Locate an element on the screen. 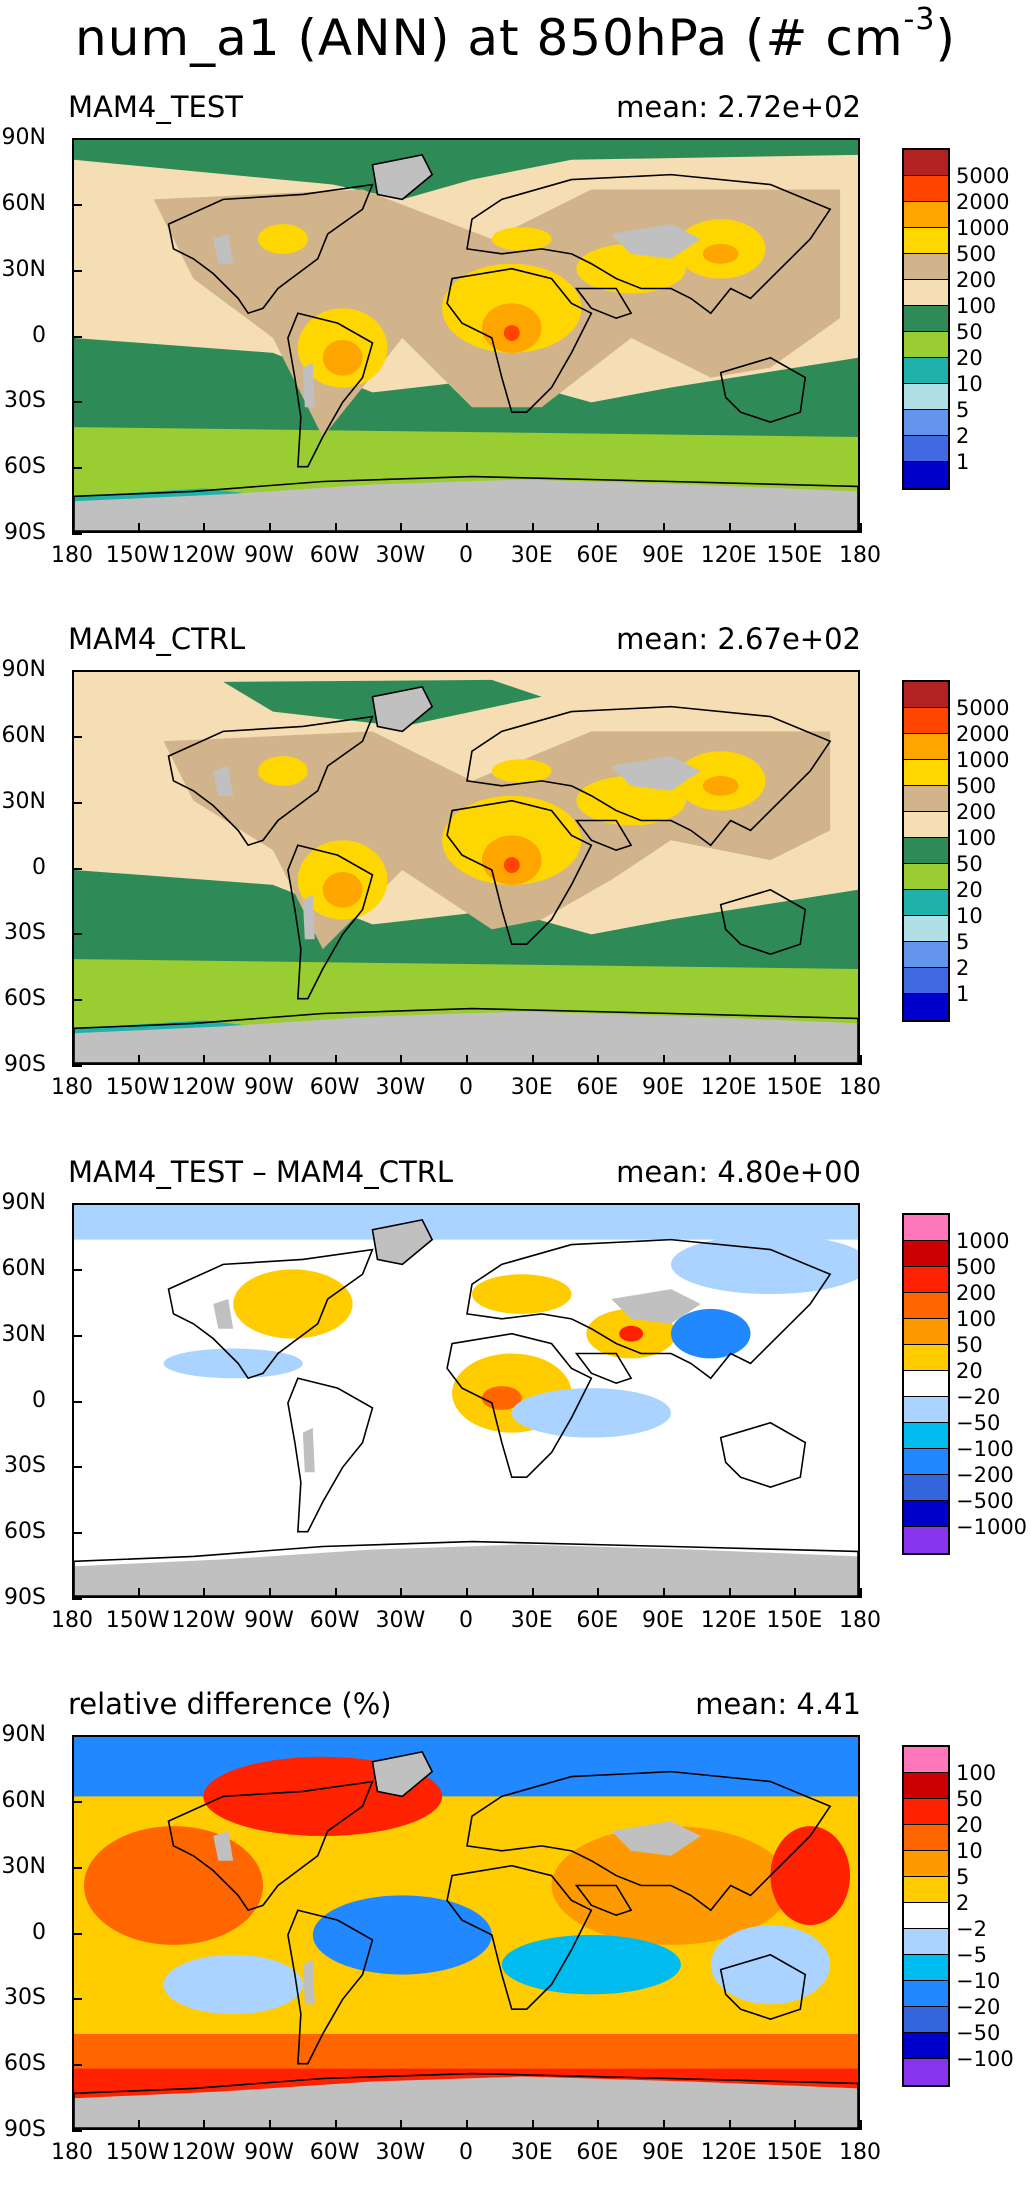  lat-tick-label: 30S is located at coordinates (25, 401).